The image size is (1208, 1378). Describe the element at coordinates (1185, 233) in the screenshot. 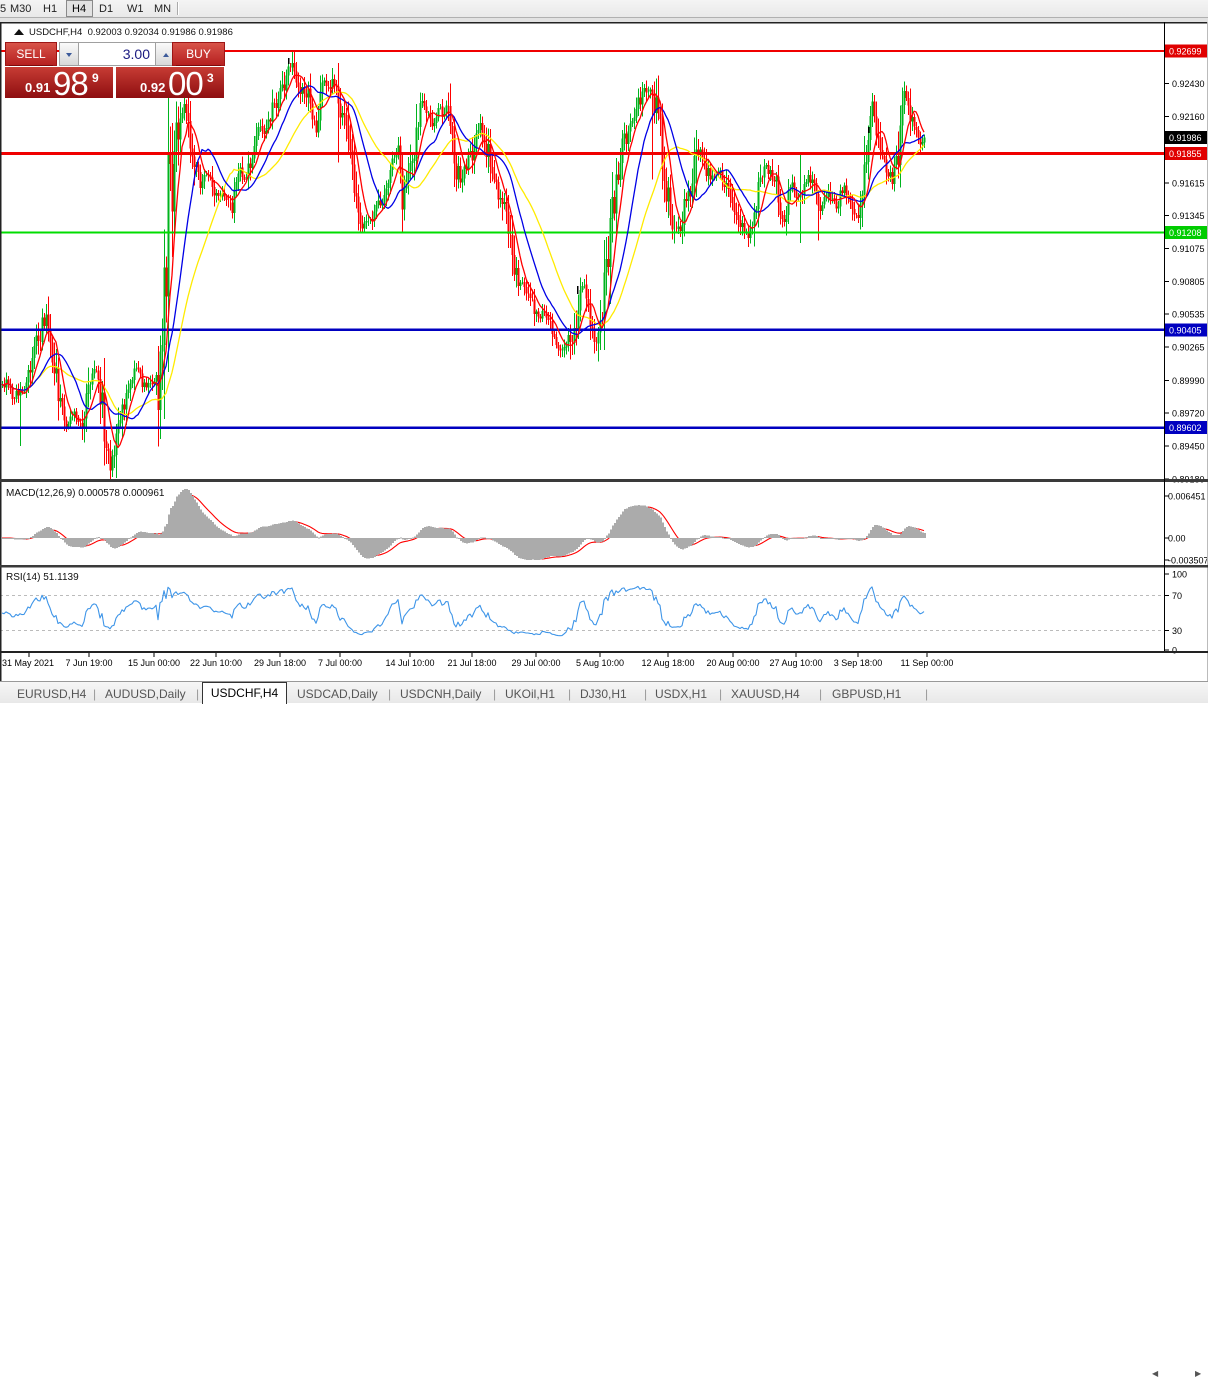

I see `svg-text: 0.91208` at that location.